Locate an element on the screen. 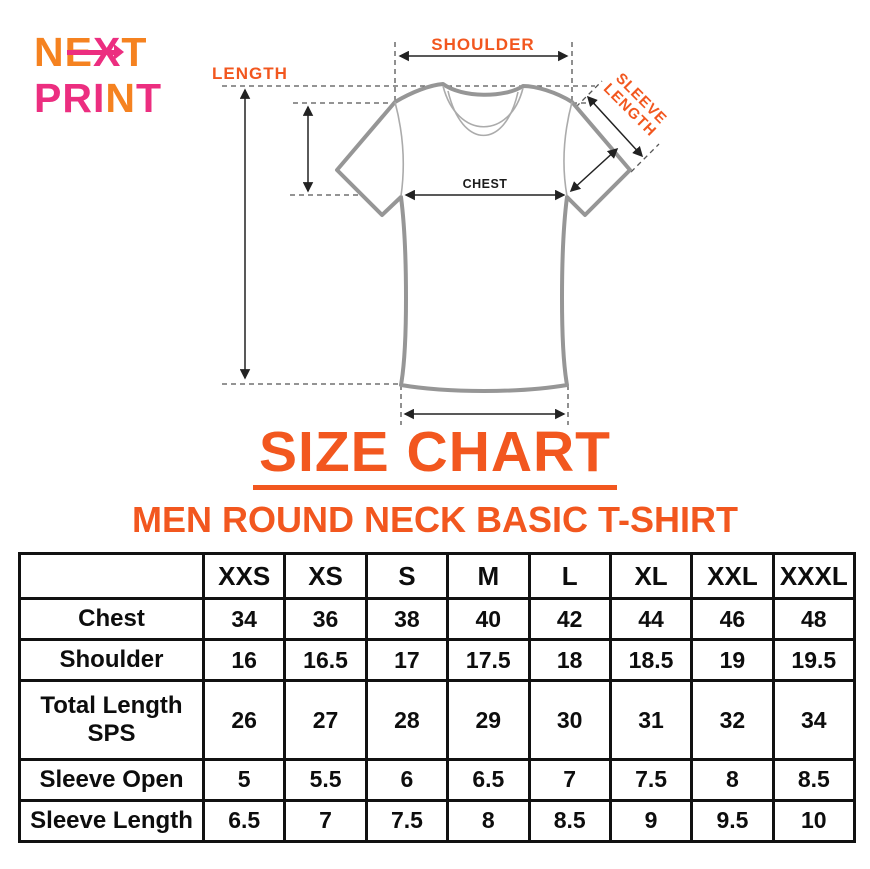  table-header-row: XXS XS S M L XL XXL XXXL is located at coordinates (437, 576).